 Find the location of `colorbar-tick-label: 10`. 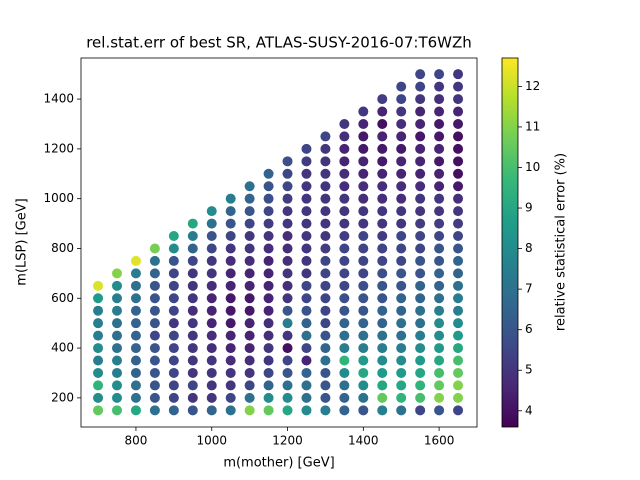

colorbar-tick-label: 10 is located at coordinates (532, 167).